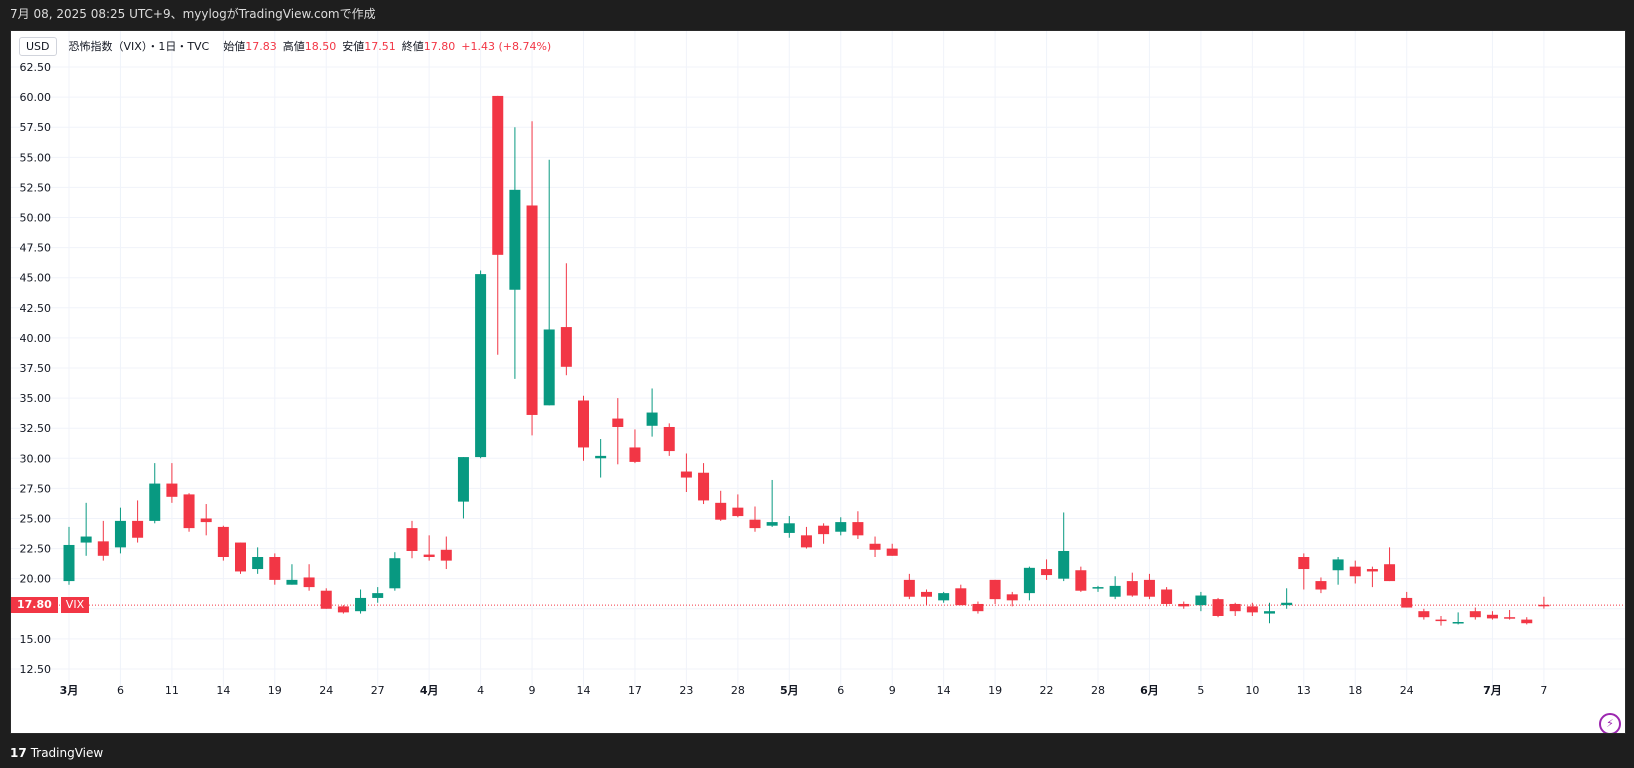 The width and height of the screenshot is (1634, 768). I want to click on lightning-bolt-icon: ⚡, so click(1610, 723).